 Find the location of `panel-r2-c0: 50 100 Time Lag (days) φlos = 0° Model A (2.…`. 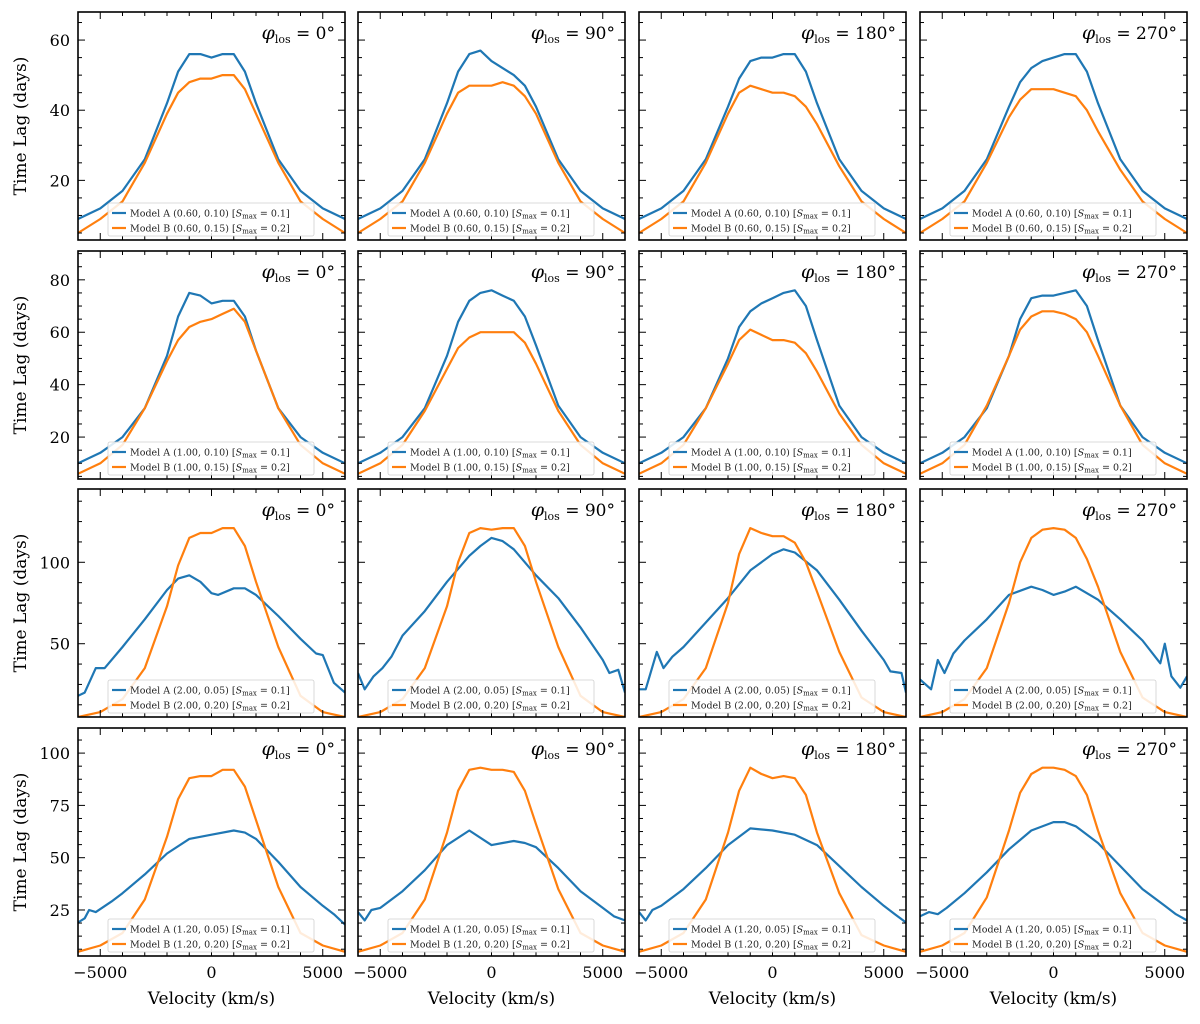

panel-r2-c0: 50 100 Time Lag (days) φlos = 0° Model A (2.… is located at coordinates (178, 603).